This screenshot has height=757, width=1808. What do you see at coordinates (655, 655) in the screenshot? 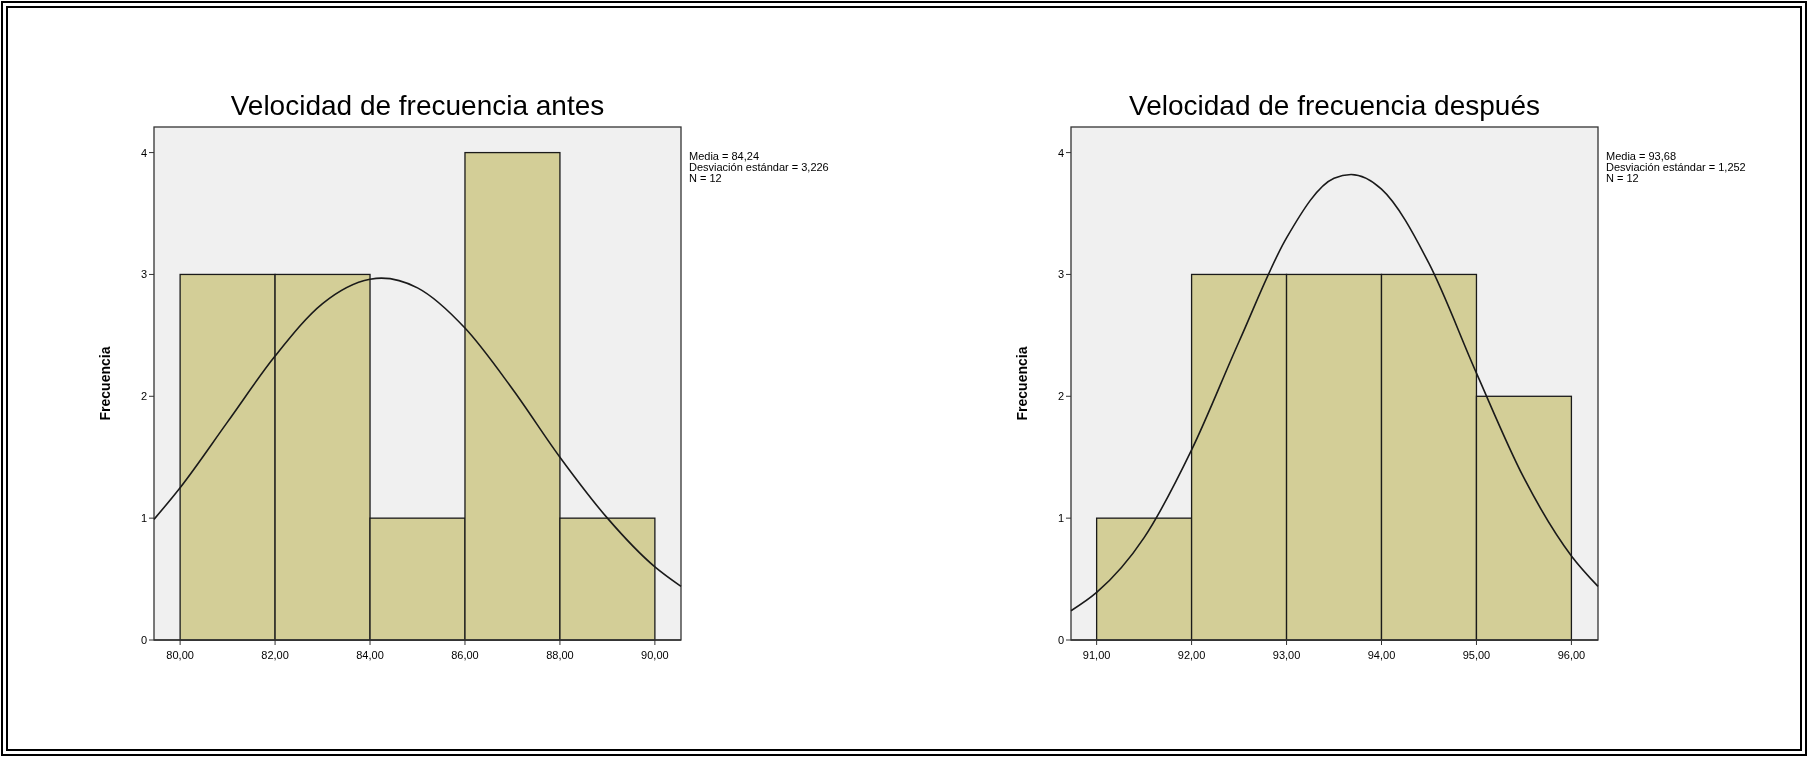
I see `x-tick-label: 90,00` at bounding box center [655, 655].